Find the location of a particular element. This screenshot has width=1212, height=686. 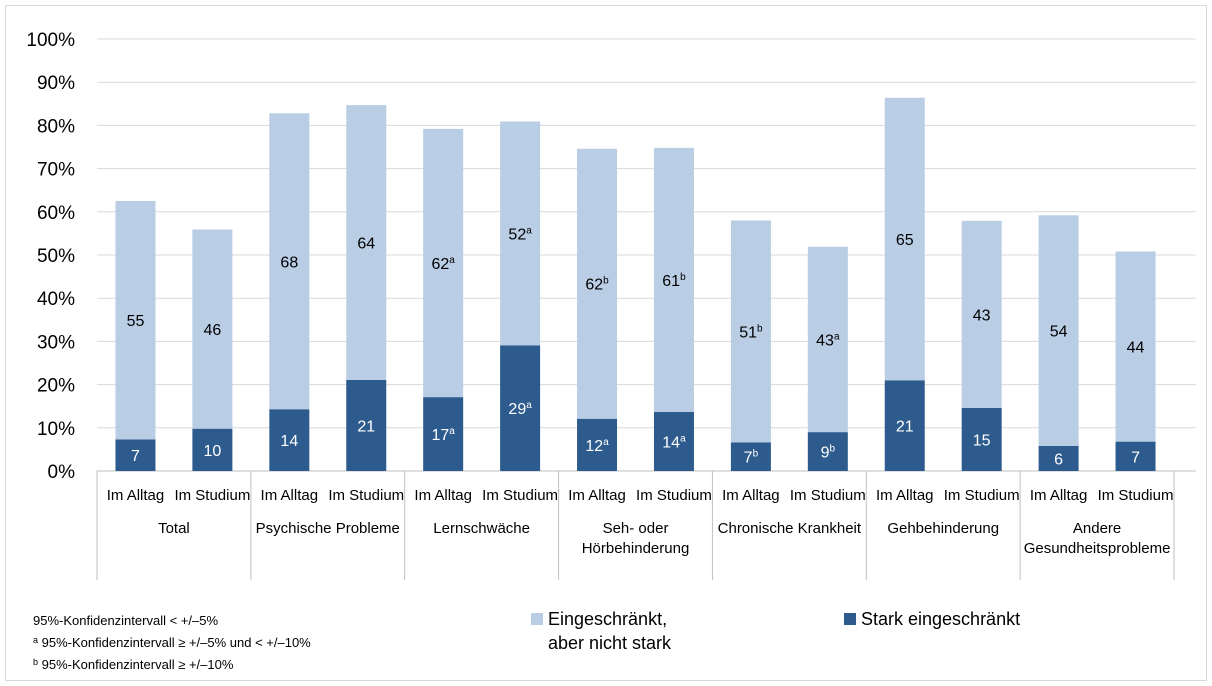

footnote: b 95%-Konfidenzintervall ≥ +/–10% is located at coordinates (133, 664).